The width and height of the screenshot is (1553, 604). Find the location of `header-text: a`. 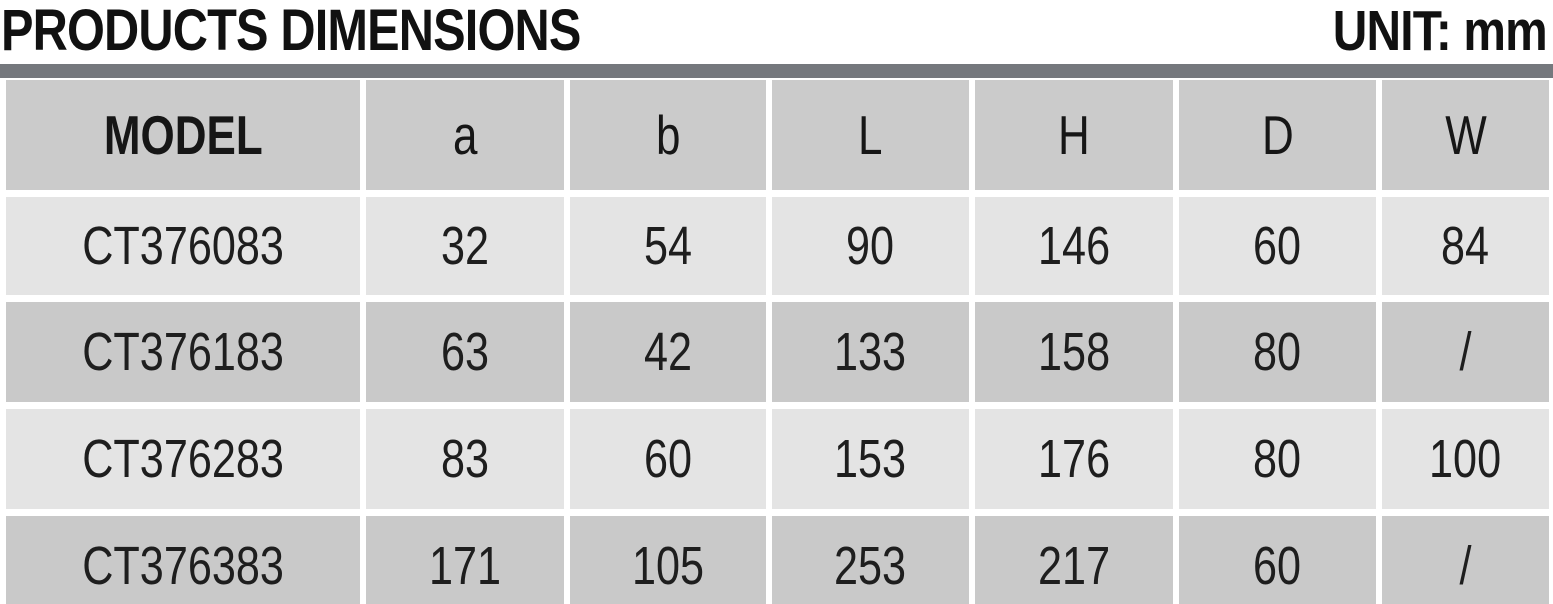

header-text: a is located at coordinates (465, 134).